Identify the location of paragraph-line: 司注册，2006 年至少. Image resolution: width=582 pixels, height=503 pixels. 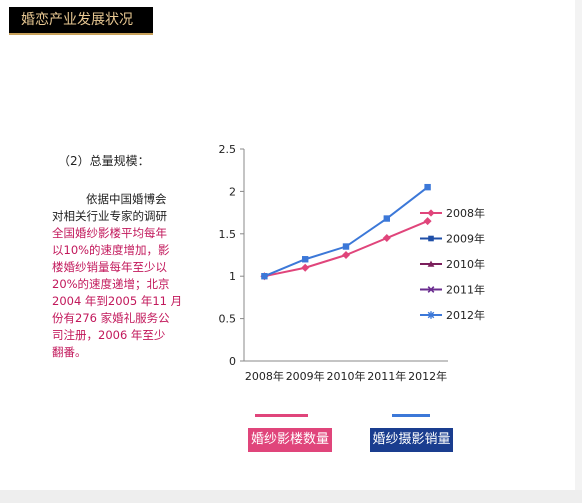
(109, 335).